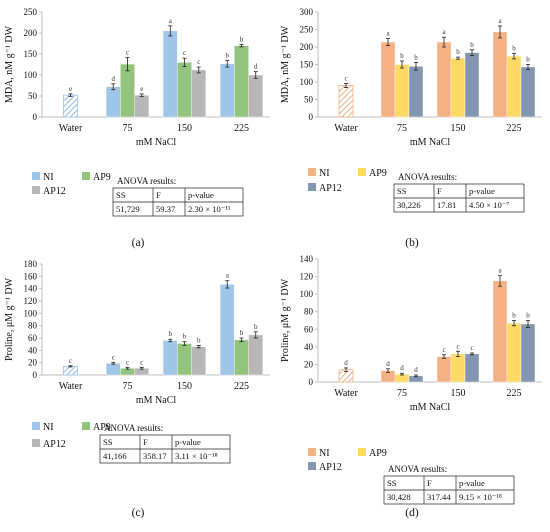 The width and height of the screenshot is (550, 532). I want to click on y-tick-label: 250, so click(31, 12).